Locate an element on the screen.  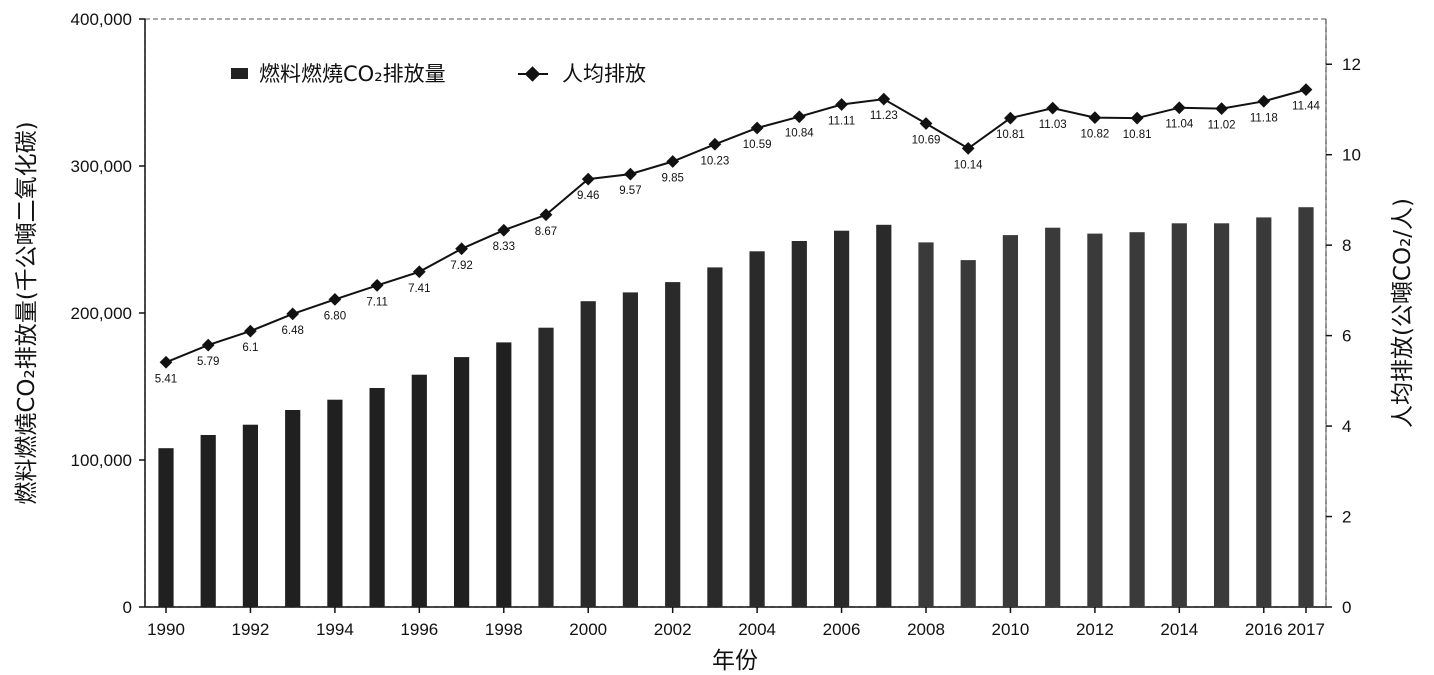
line-label-2011: 11.03 is located at coordinates (1053, 125).